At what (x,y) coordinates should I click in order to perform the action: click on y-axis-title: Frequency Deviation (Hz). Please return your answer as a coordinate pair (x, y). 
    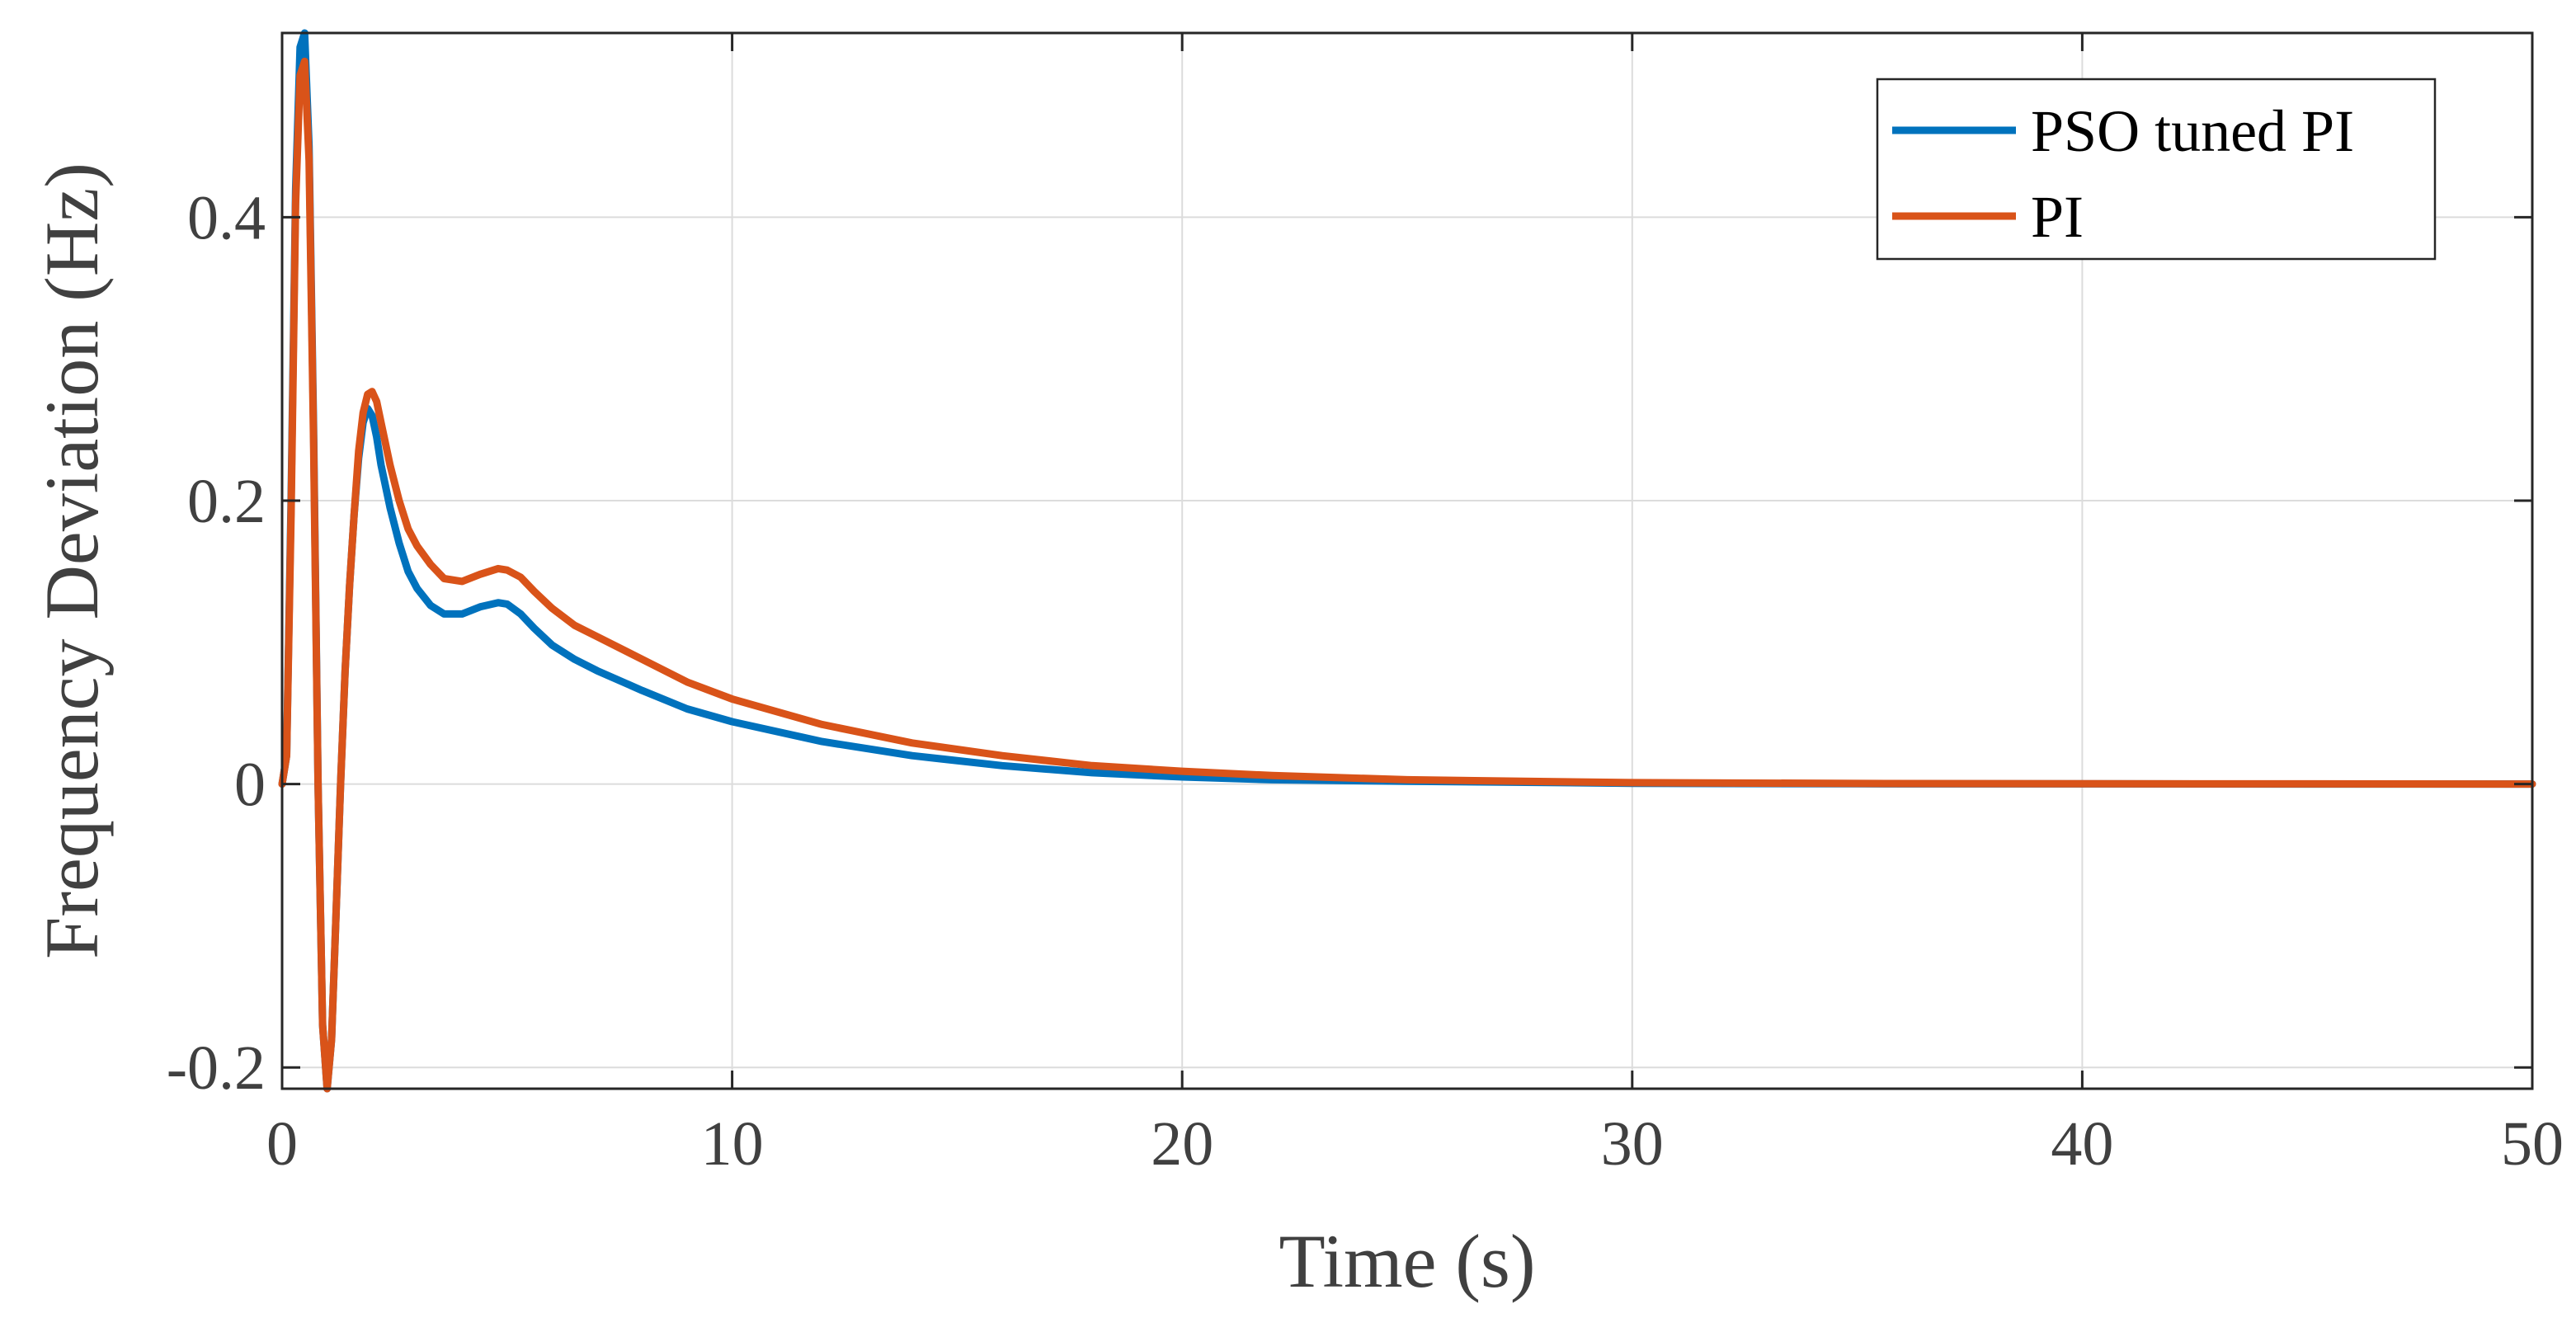
    Looking at the image, I should click on (72, 560).